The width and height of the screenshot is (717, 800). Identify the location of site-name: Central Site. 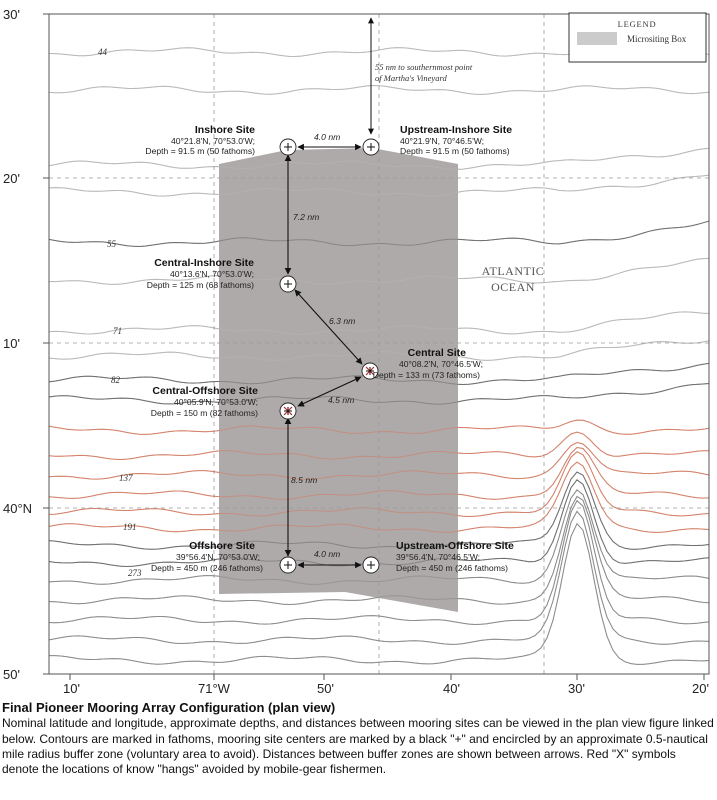
(437, 353).